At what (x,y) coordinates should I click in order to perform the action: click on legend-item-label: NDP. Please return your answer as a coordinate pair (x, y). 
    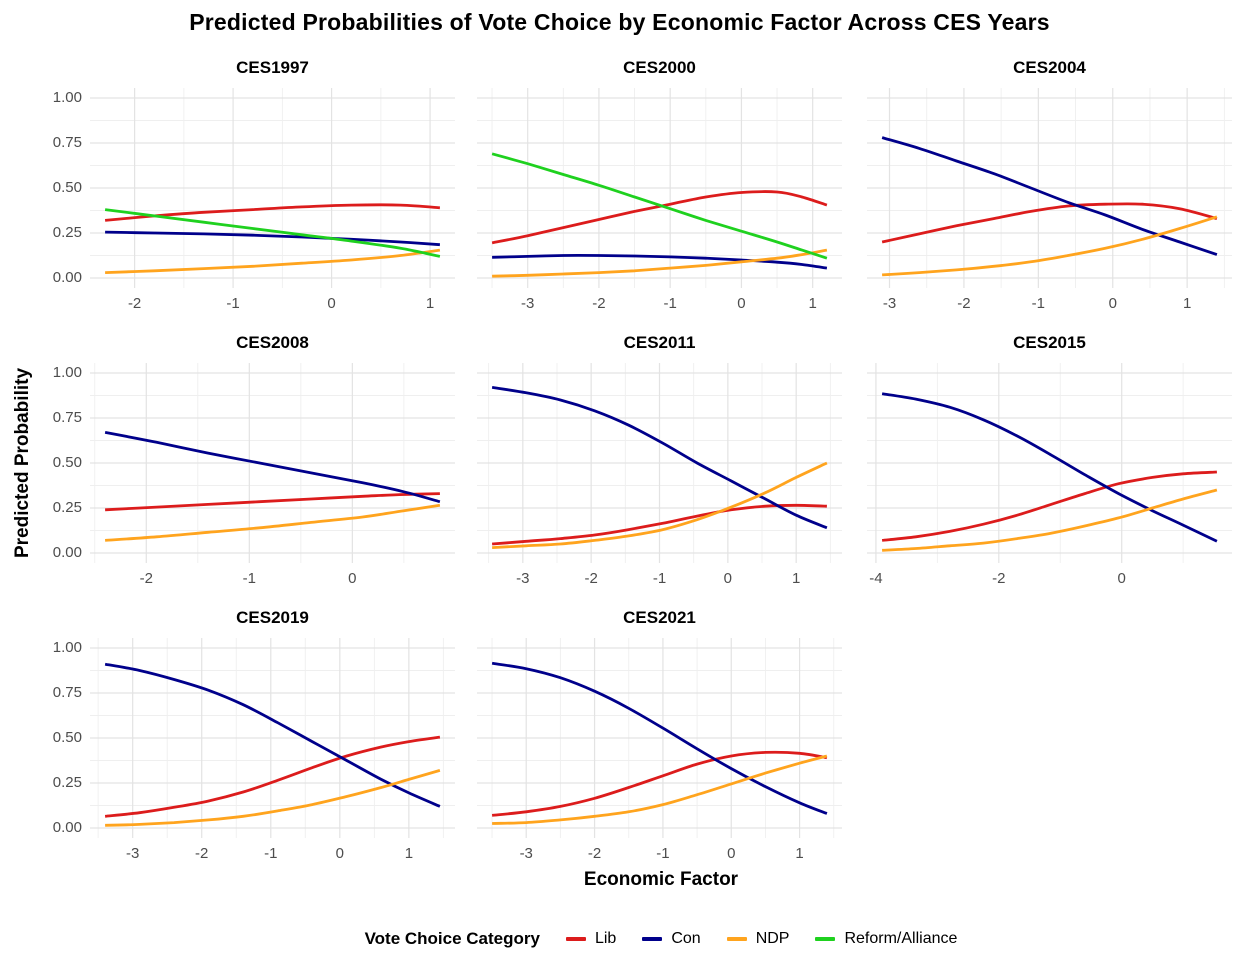
    Looking at the image, I should click on (772, 938).